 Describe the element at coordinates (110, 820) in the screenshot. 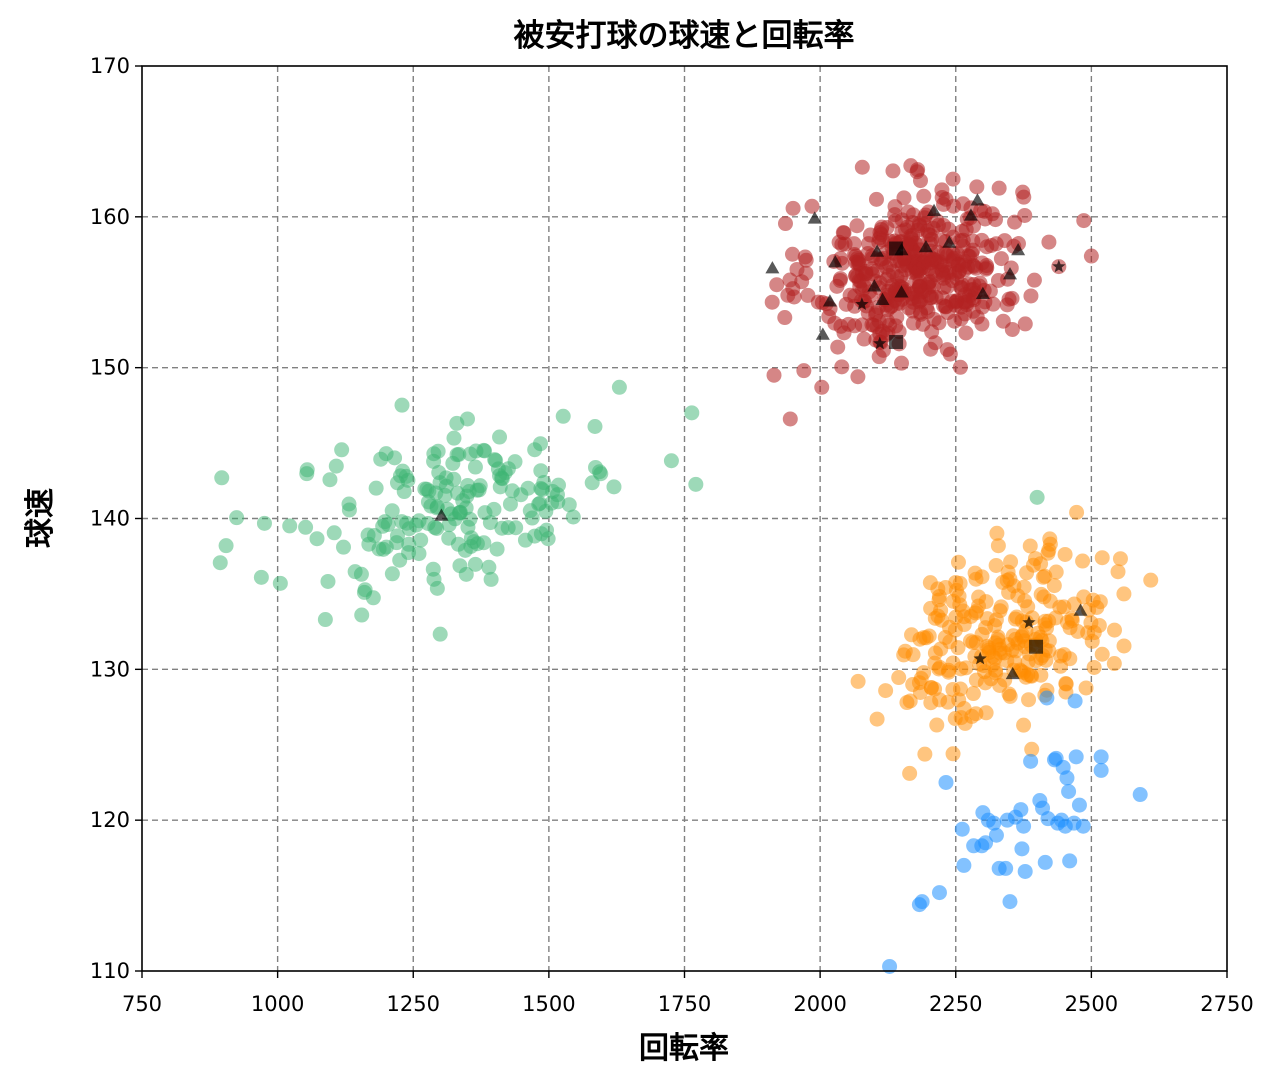

I see `y-tick-label: 120` at that location.